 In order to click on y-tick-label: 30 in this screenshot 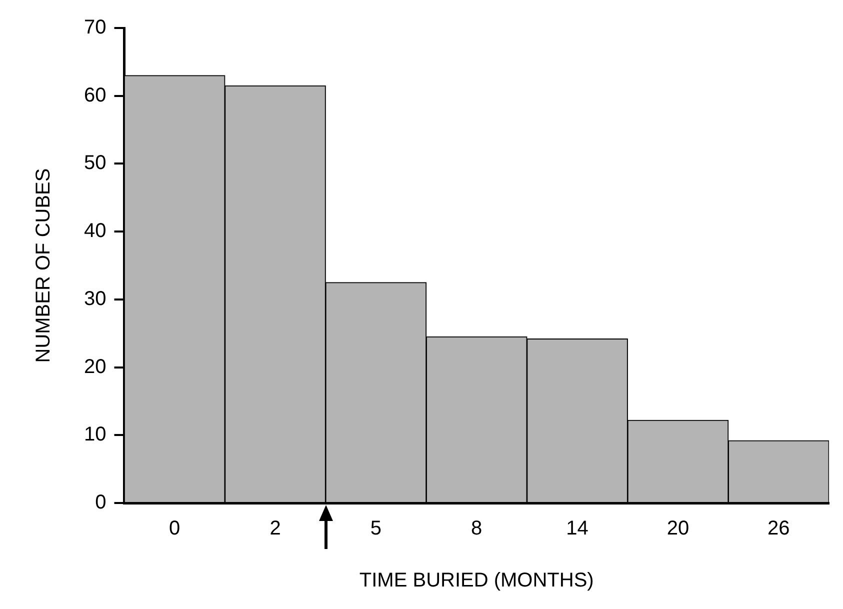, I will do `click(95, 299)`.